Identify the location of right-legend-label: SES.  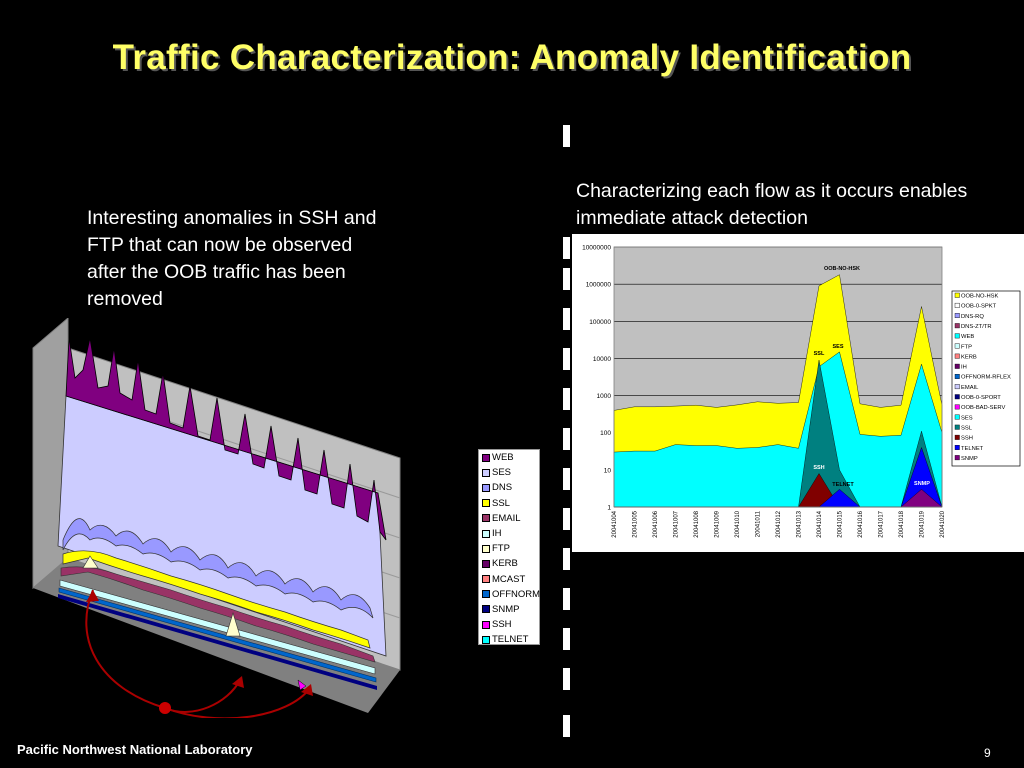
(967, 418).